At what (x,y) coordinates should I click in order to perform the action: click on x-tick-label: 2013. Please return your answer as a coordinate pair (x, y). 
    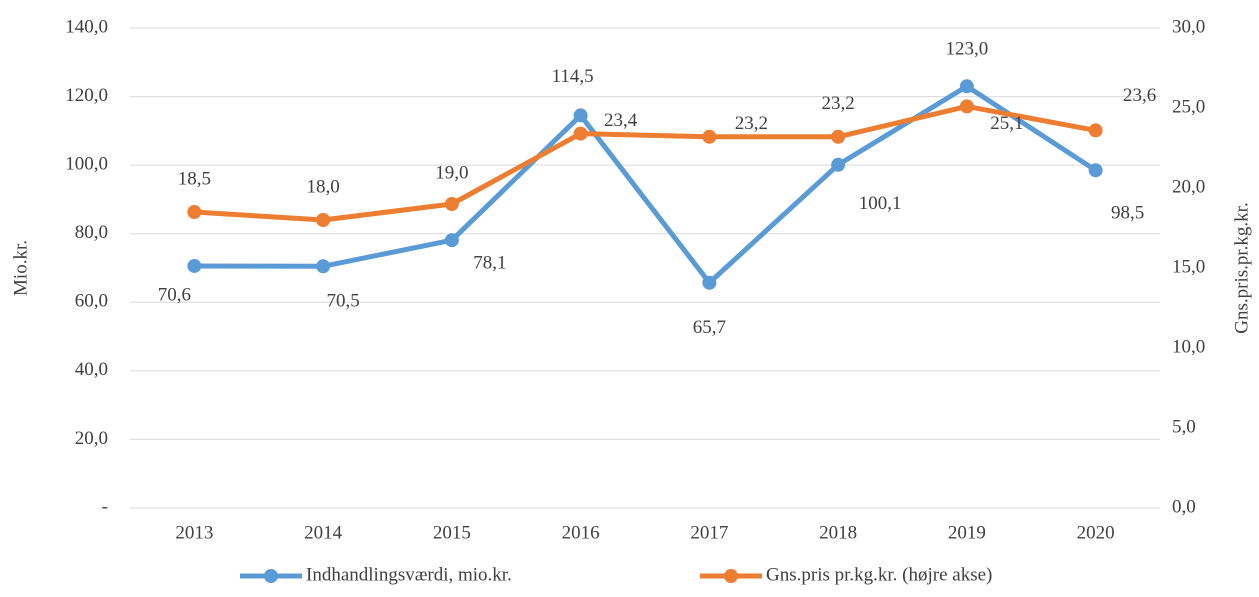
    Looking at the image, I should click on (194, 532).